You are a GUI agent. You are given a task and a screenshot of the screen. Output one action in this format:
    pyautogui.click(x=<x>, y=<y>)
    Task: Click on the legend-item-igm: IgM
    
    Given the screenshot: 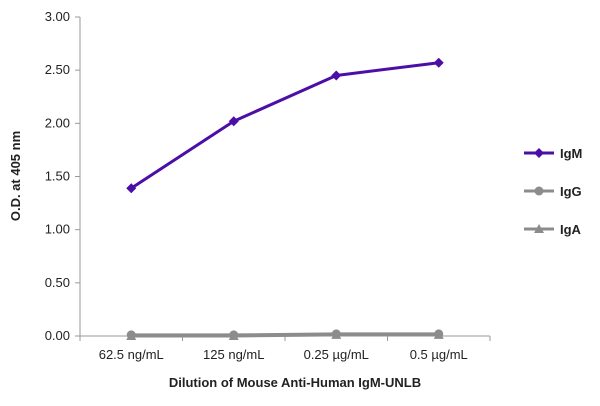 What is the action you would take?
    pyautogui.click(x=553, y=153)
    